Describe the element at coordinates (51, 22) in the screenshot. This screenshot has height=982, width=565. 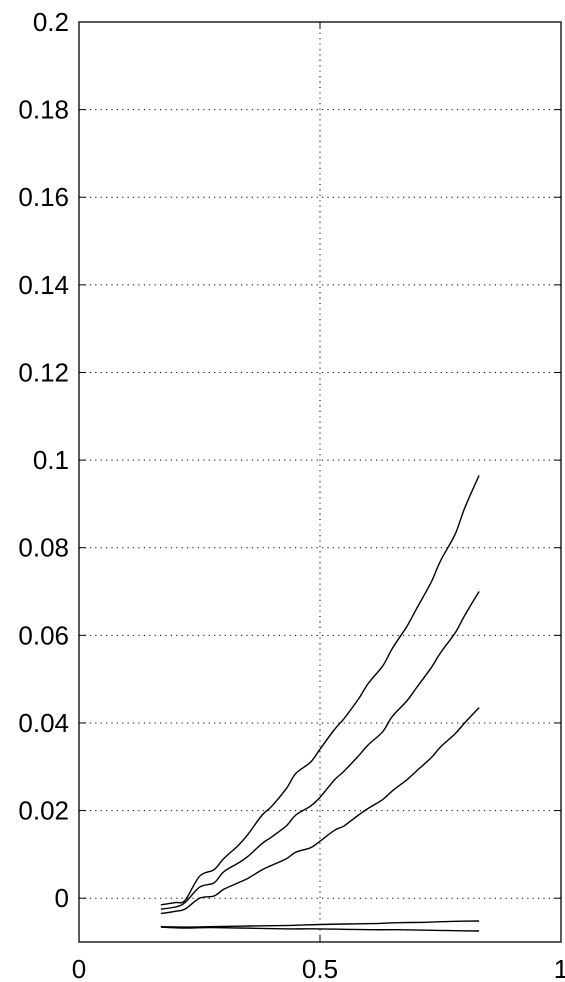
I see `y-tick-label: 0.2` at that location.